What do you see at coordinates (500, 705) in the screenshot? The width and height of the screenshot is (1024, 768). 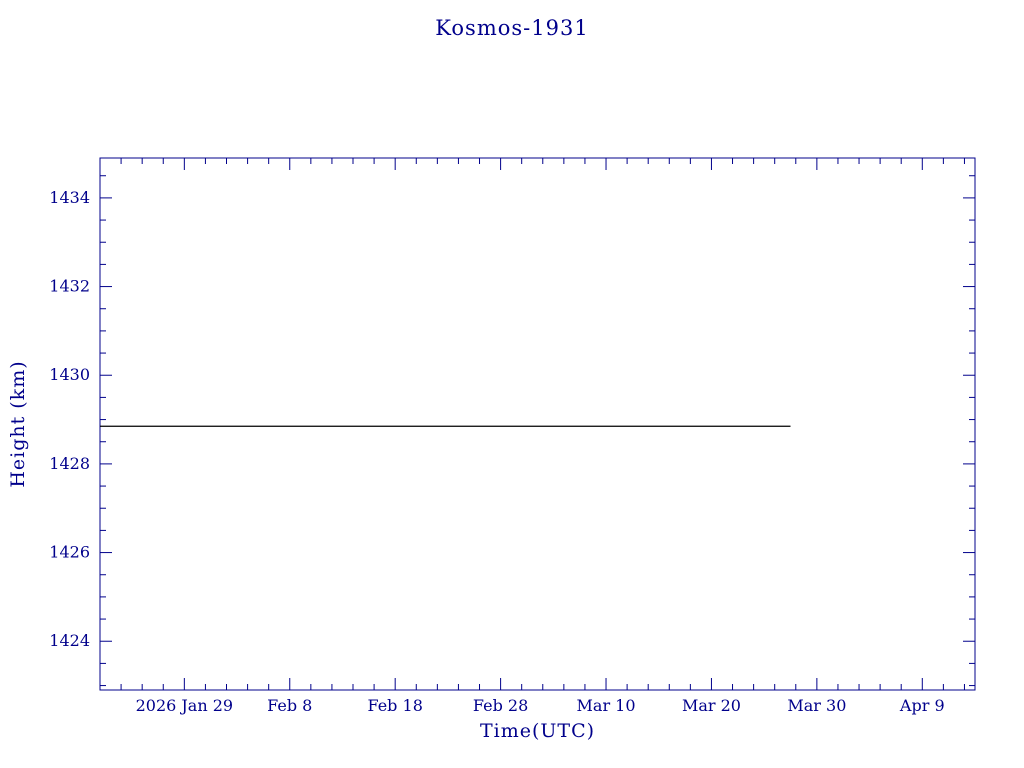 I see `x-tick-label: Feb 28` at bounding box center [500, 705].